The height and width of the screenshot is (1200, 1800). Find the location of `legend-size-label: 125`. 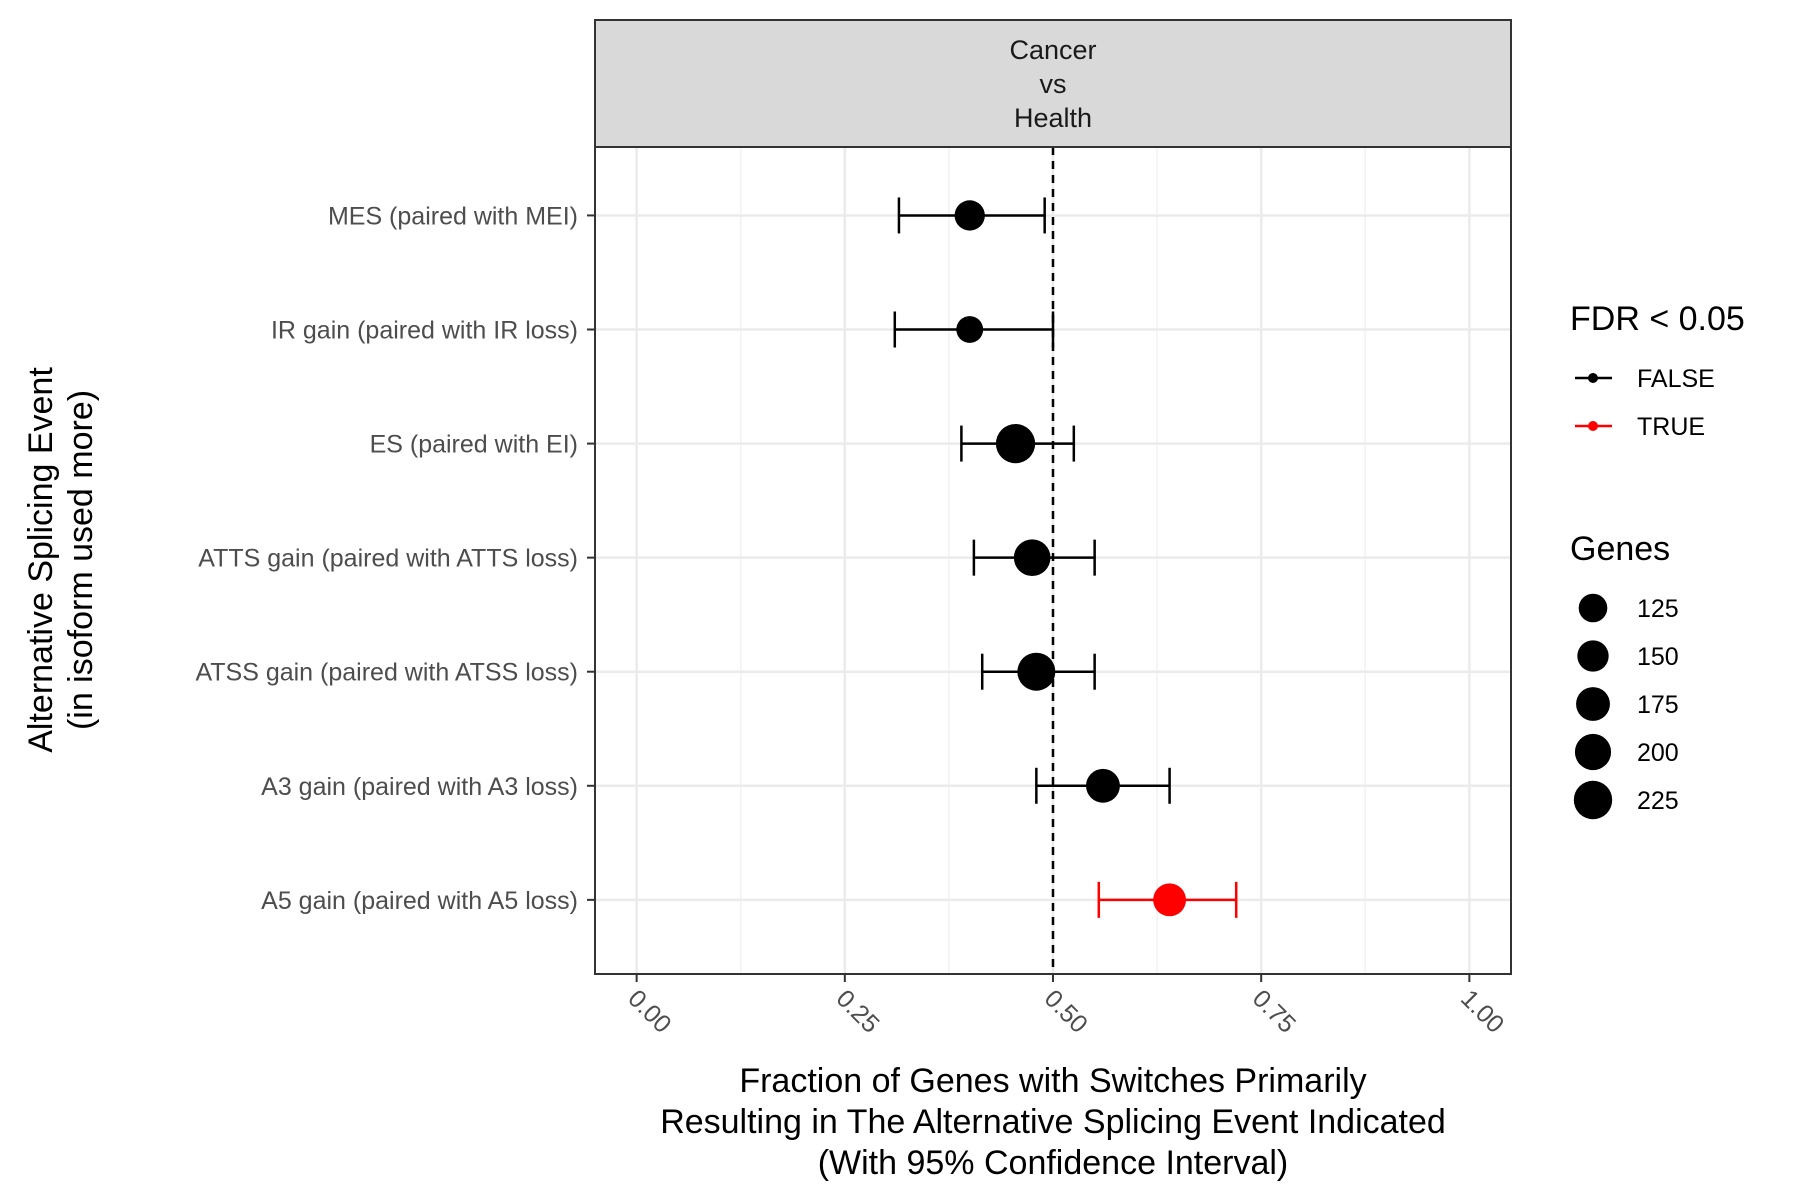

legend-size-label: 125 is located at coordinates (1658, 609).